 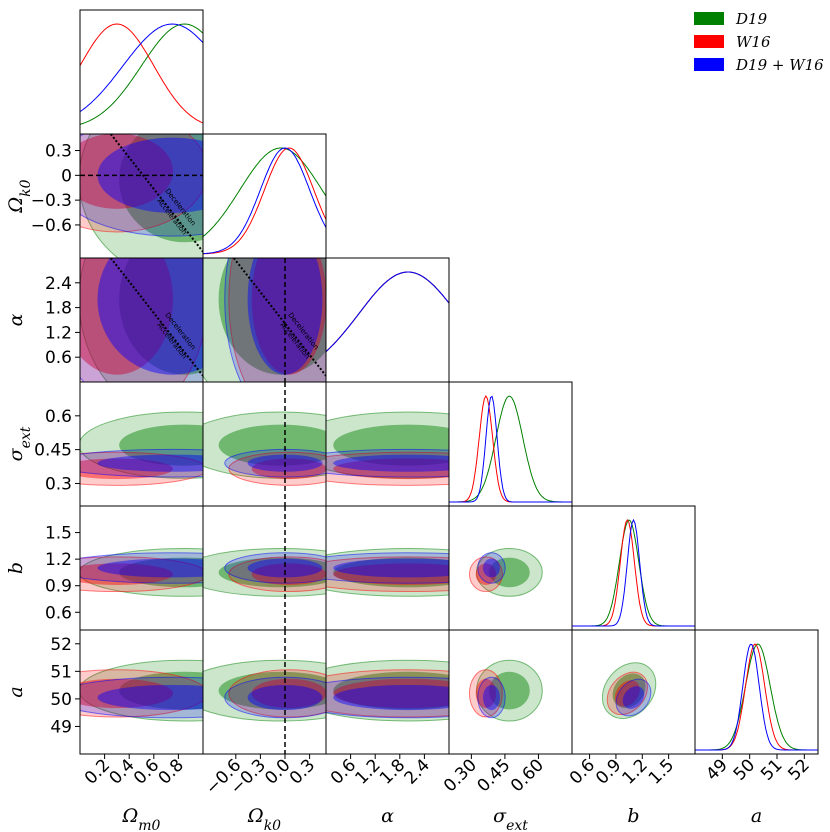 What do you see at coordinates (798, 769) in the screenshot?
I see `x-tick-label: 52` at bounding box center [798, 769].